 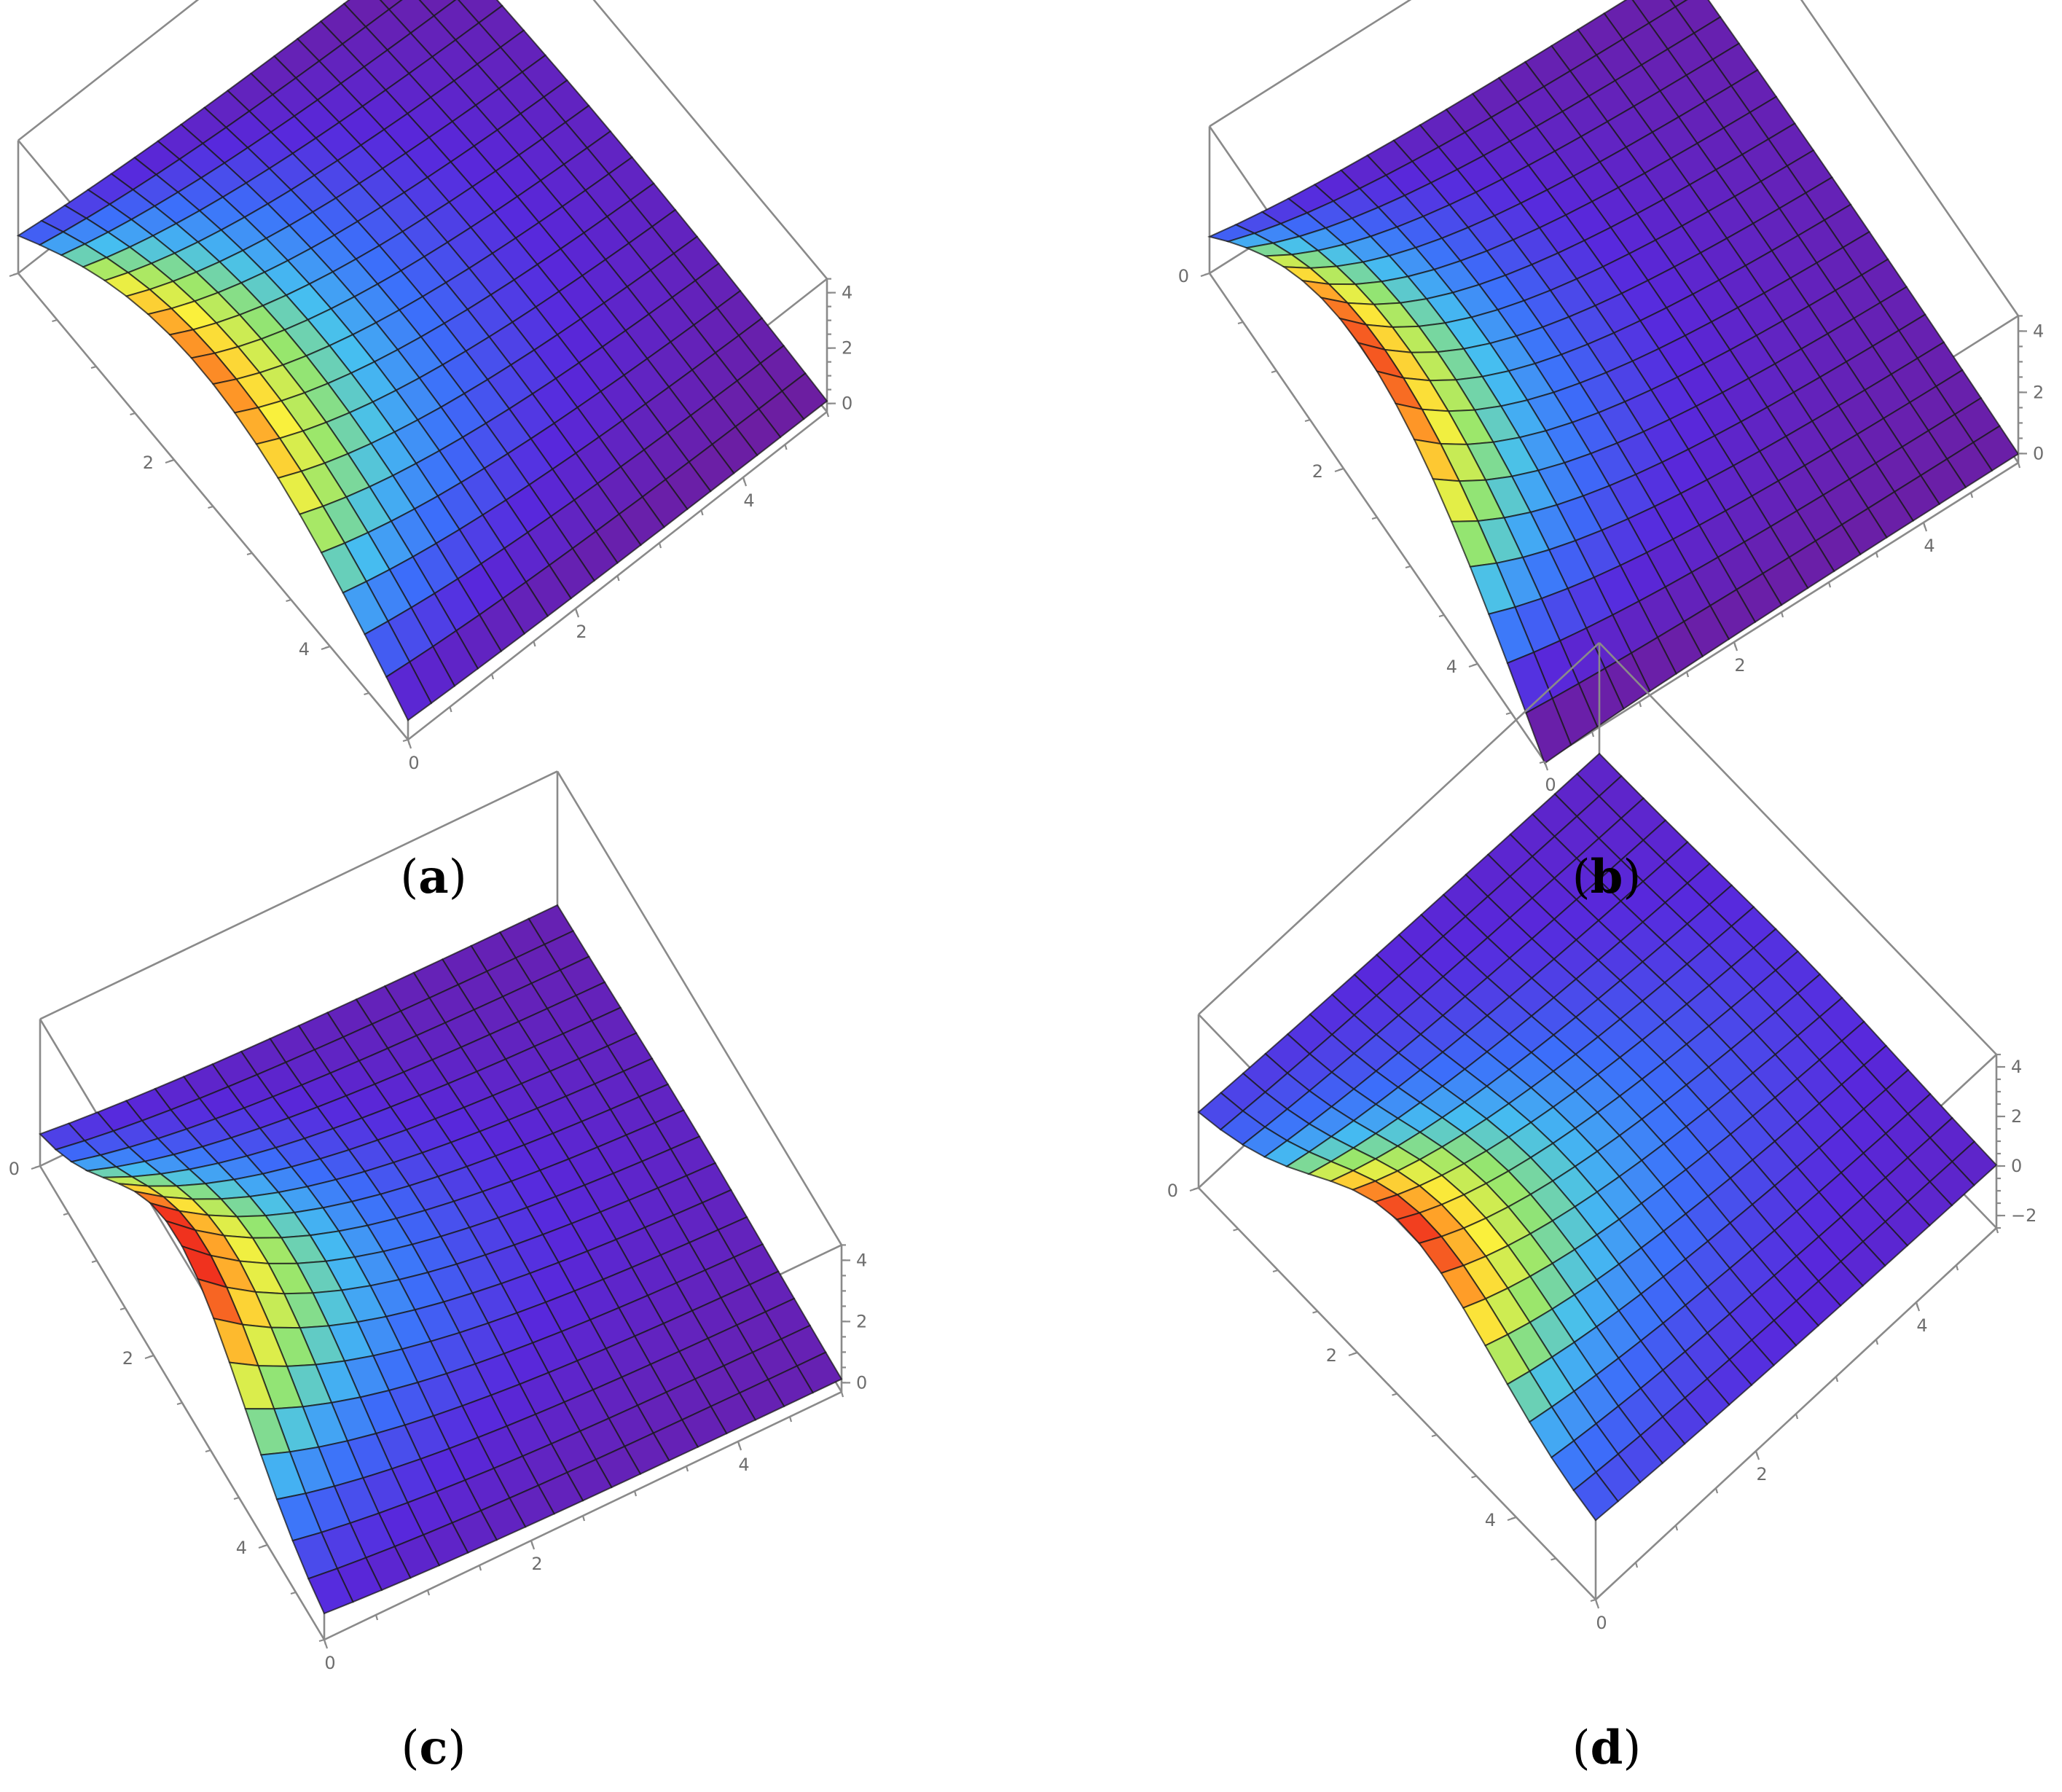 I want to click on panel-c-caption-letter: c, so click(x=434, y=1748).